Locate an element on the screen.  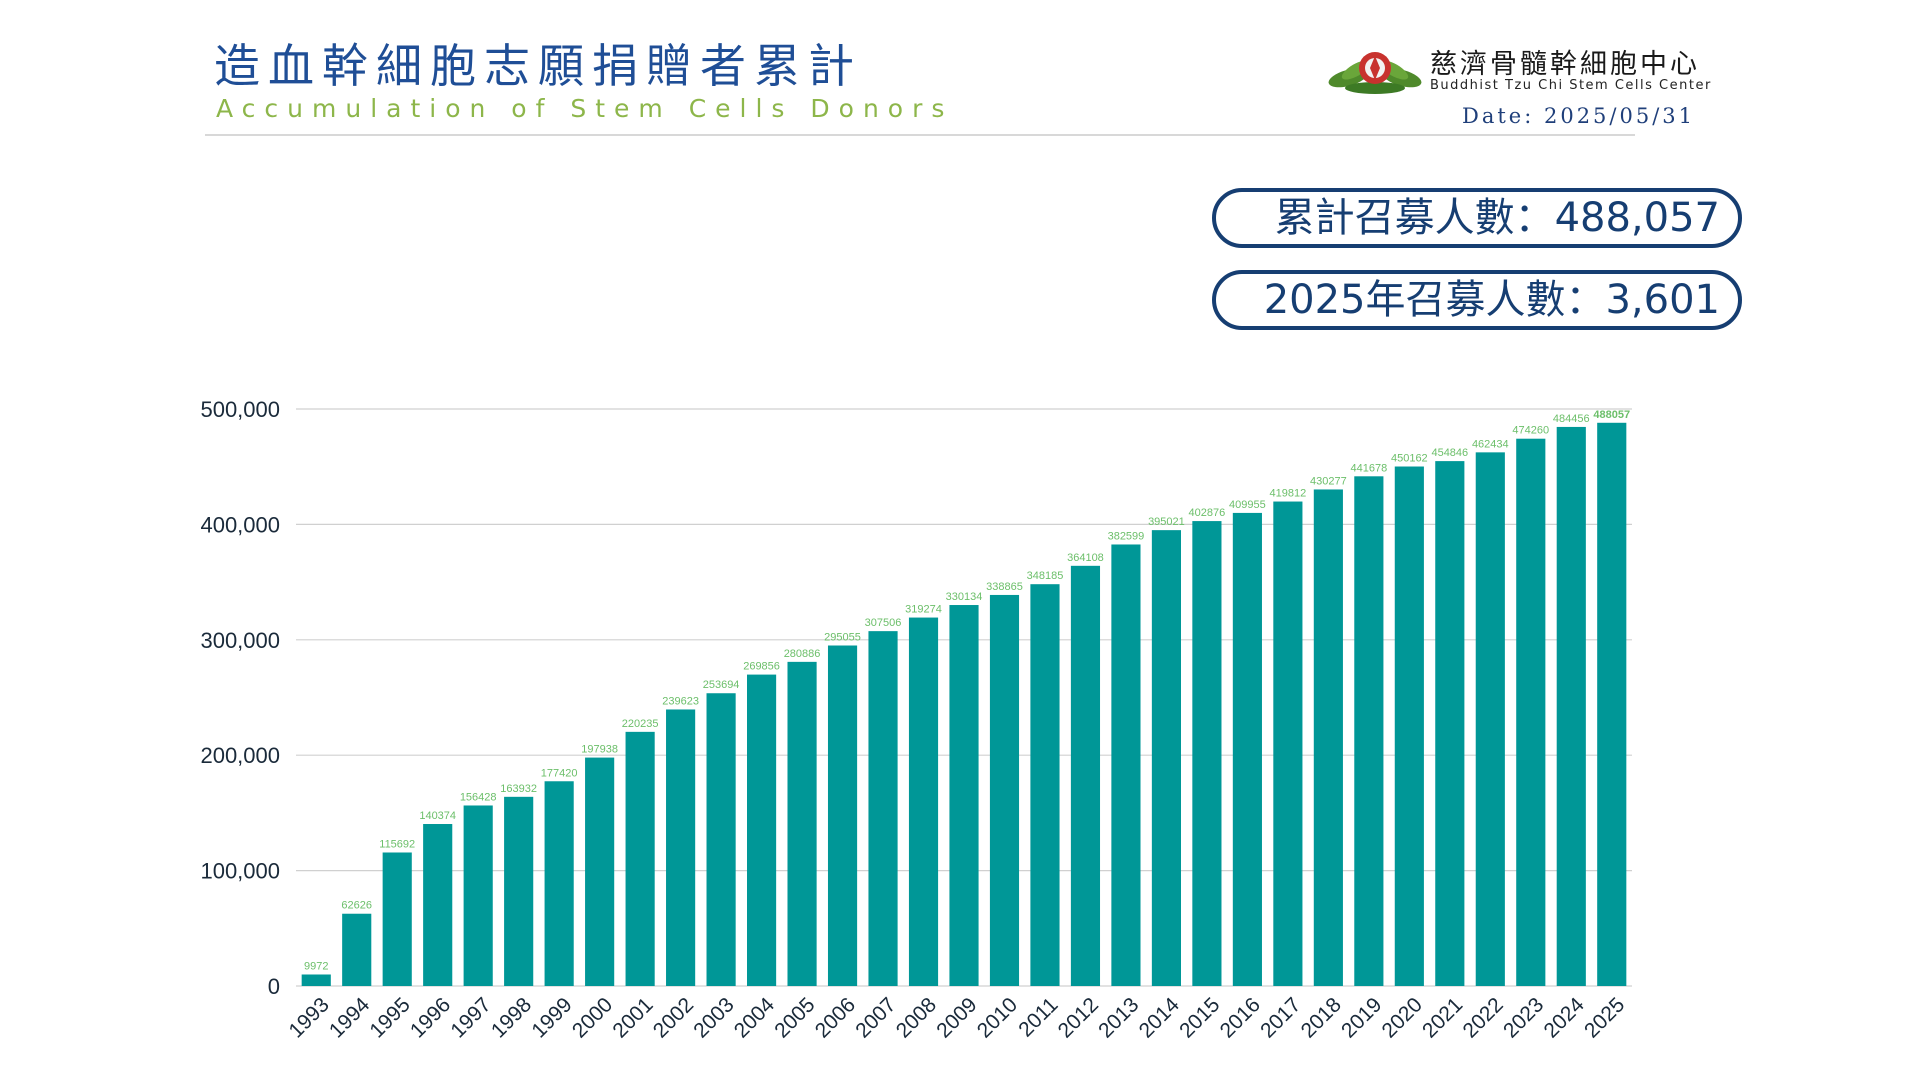
data-label: 430277 is located at coordinates (1328, 481).